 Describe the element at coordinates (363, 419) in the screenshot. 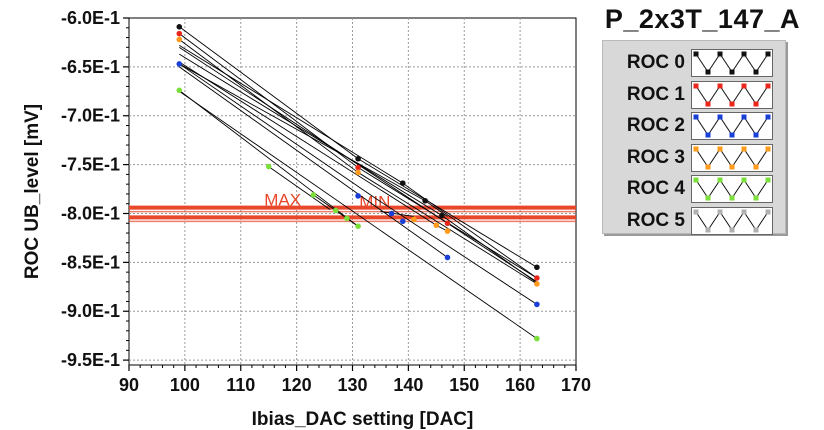

I see `x-axis-title: Ibias_DAC setting [DAC]` at that location.